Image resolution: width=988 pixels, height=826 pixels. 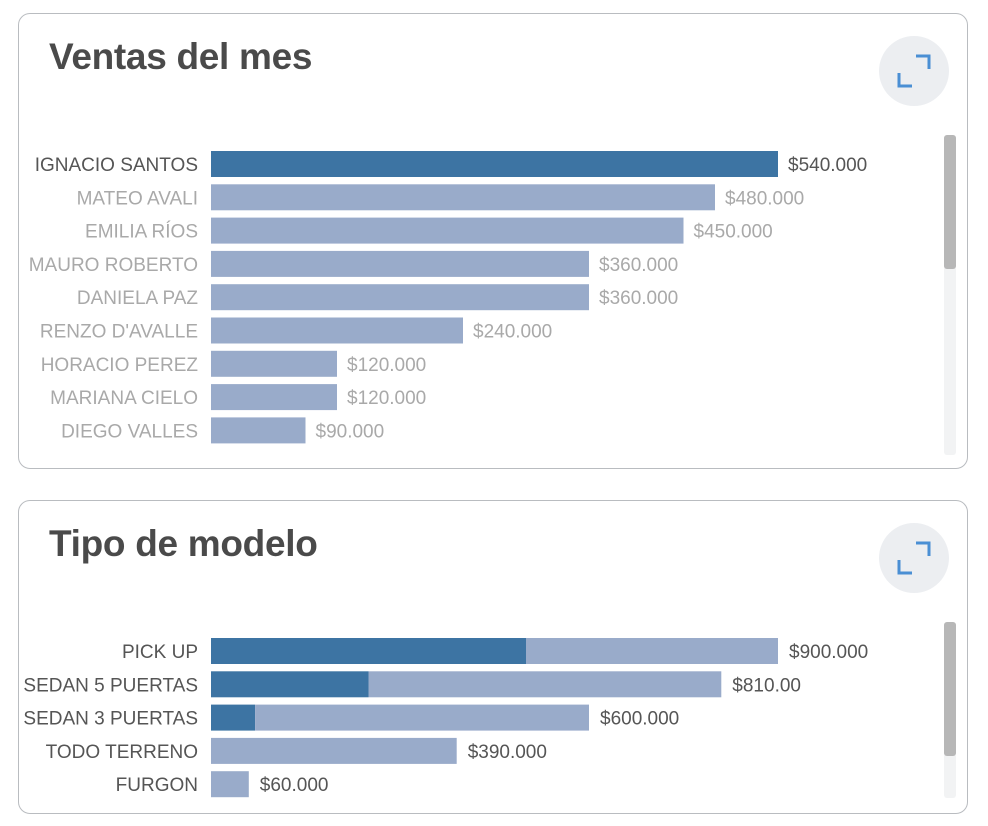 I want to click on modelo-expand-button, so click(x=914, y=558).